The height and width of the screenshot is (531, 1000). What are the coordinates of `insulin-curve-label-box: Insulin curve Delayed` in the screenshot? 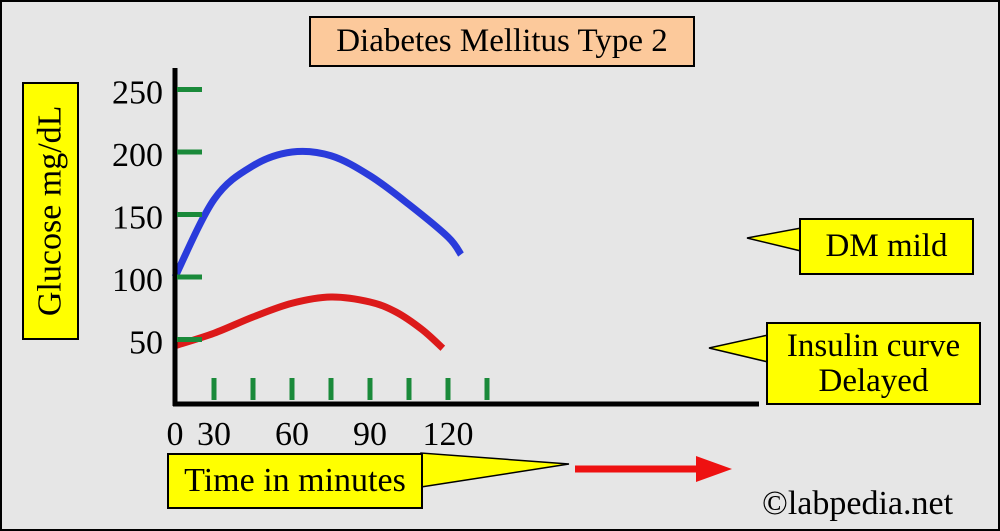 It's located at (873, 363).